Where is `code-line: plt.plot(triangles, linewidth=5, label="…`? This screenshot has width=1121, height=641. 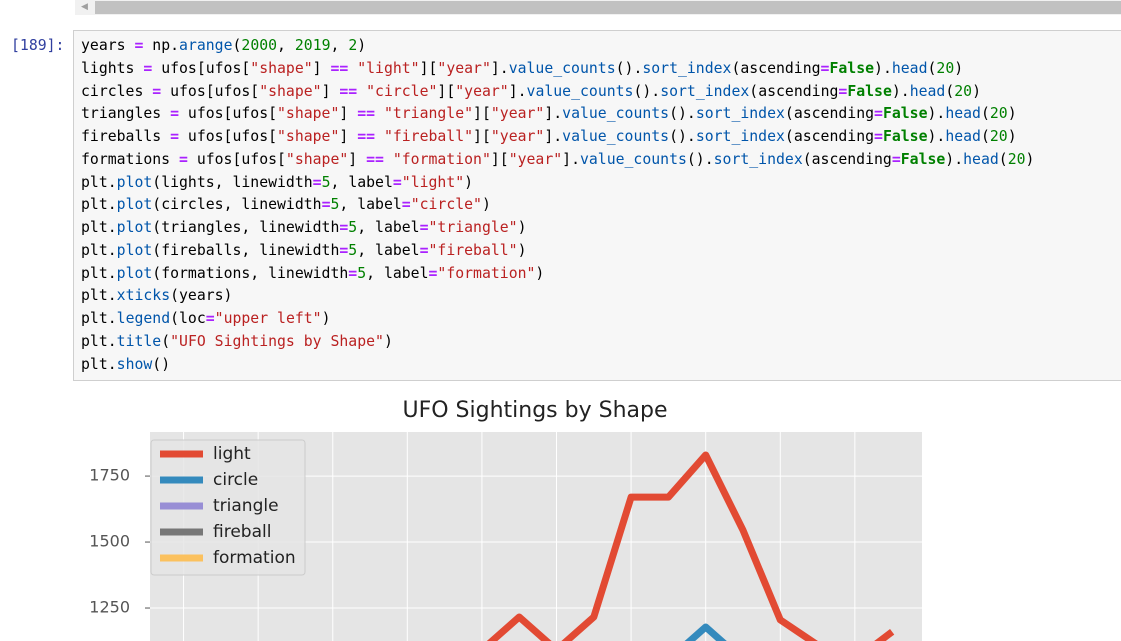
code-line: plt.plot(triangles, linewidth=5, label="… is located at coordinates (304, 227).